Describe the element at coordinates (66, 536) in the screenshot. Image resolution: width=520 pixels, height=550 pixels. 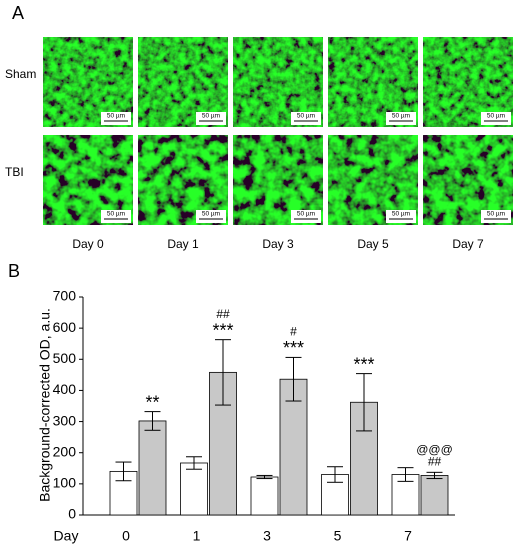
I see `x-axis-label: Day` at that location.